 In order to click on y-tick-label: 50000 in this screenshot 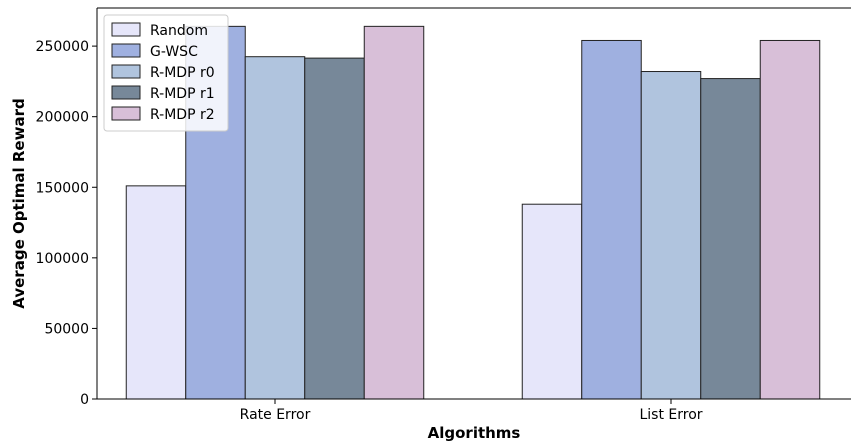, I will do `click(66, 329)`.